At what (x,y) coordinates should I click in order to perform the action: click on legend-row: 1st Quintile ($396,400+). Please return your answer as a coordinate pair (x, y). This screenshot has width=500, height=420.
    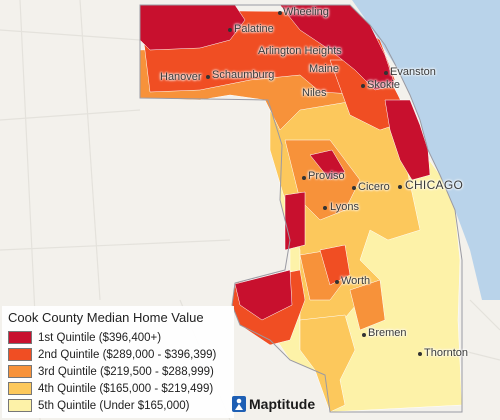
    Looking at the image, I should click on (121, 337).